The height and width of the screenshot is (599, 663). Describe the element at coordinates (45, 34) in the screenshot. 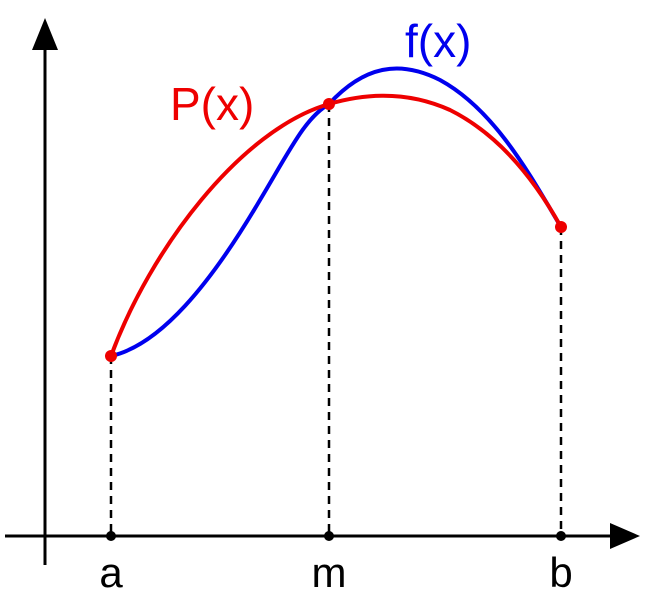

I see `y-axis-arrow-icon` at that location.